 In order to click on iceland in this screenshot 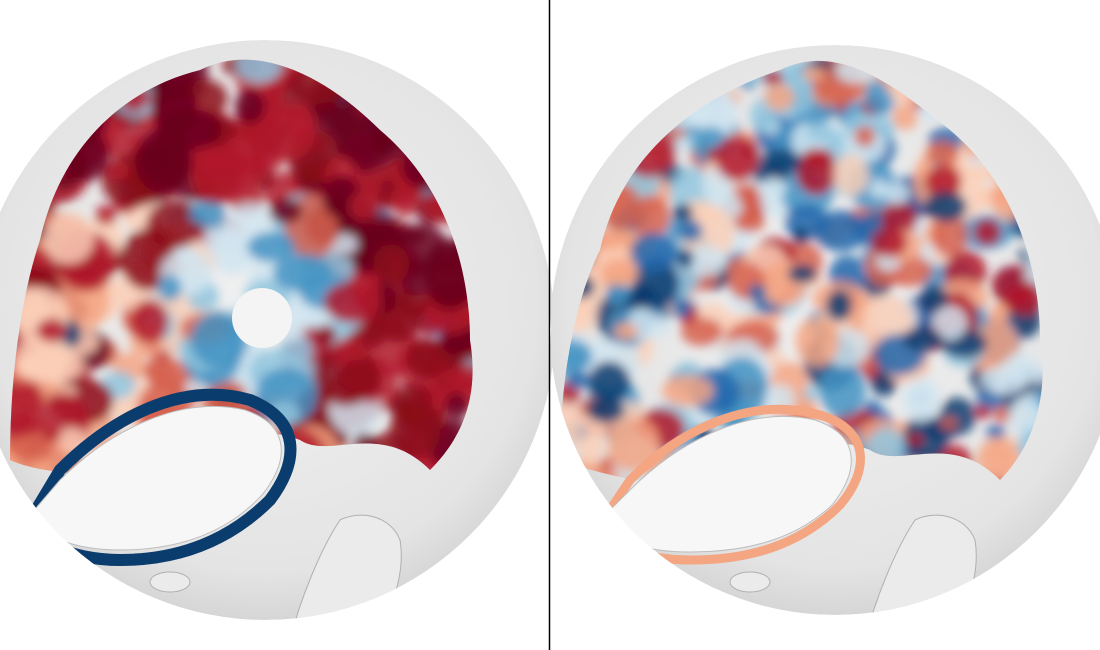, I will do `click(750, 582)`.